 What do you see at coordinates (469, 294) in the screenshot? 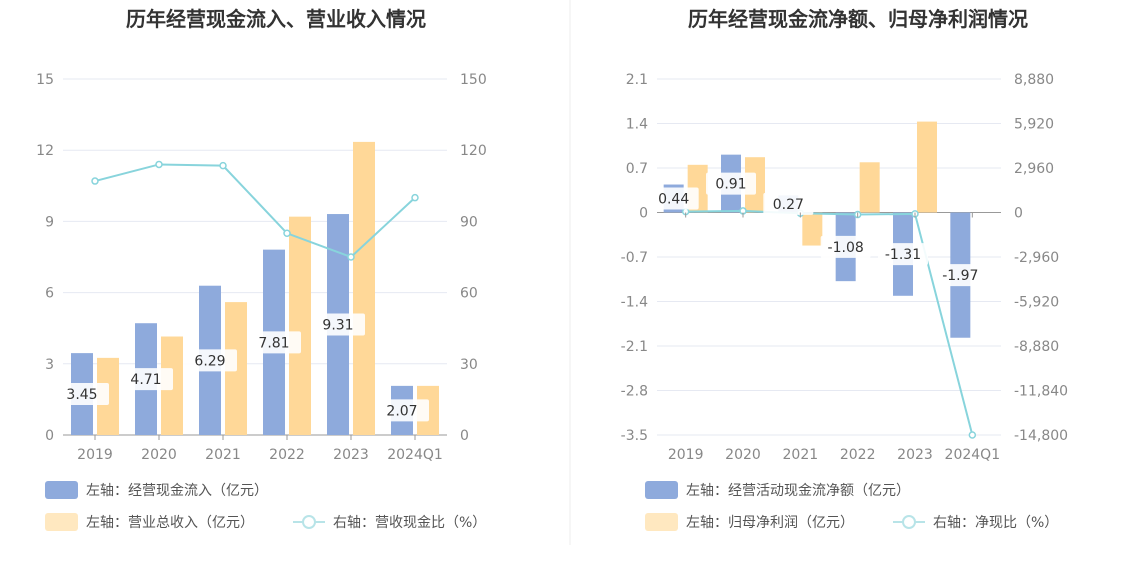
I see `right-axis-tick-label: 60` at bounding box center [469, 294].